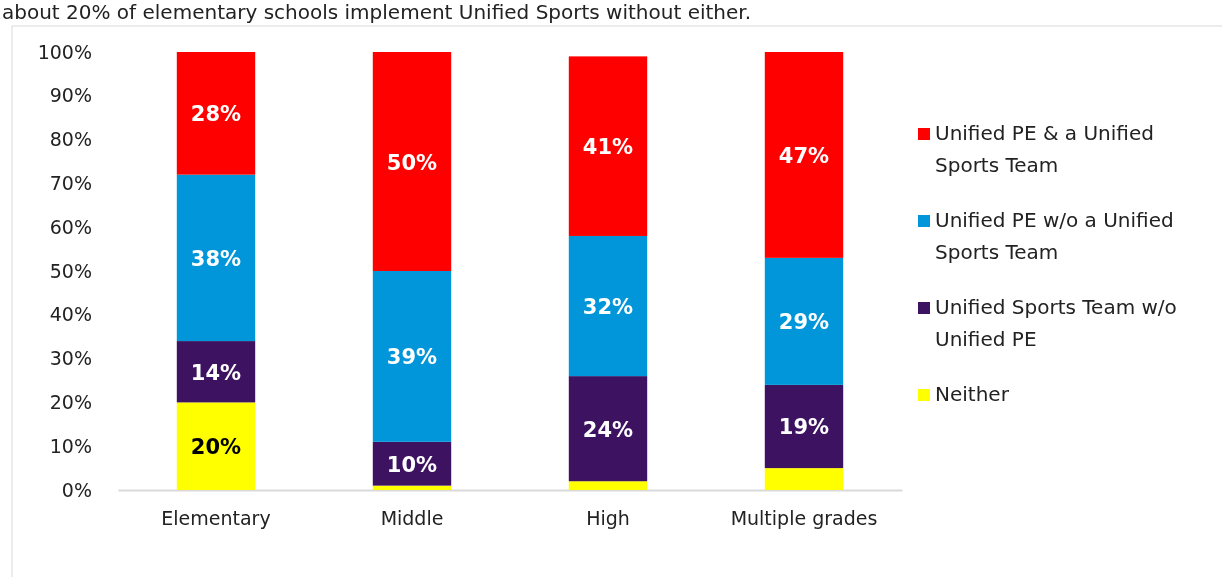 The width and height of the screenshot is (1222, 577). I want to click on y-tick-label: 30%, so click(70, 358).